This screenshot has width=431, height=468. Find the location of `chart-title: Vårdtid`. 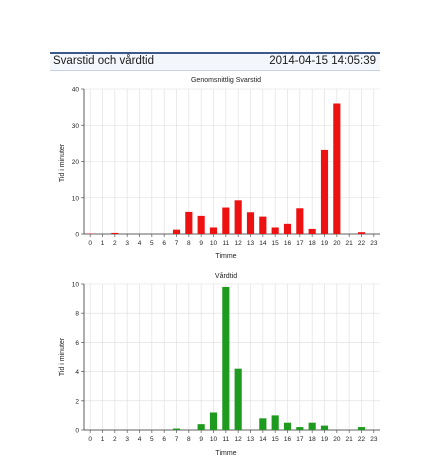

chart-title: Vårdtid is located at coordinates (226, 276).